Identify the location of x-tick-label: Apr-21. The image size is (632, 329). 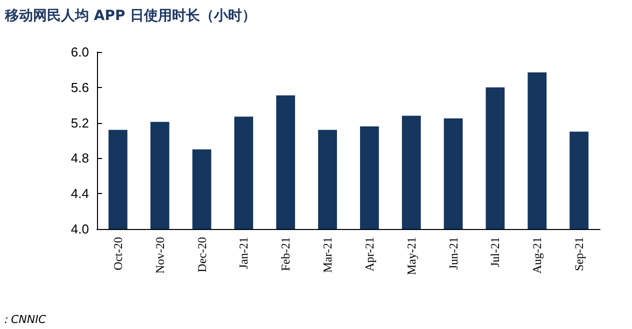
(369, 254).